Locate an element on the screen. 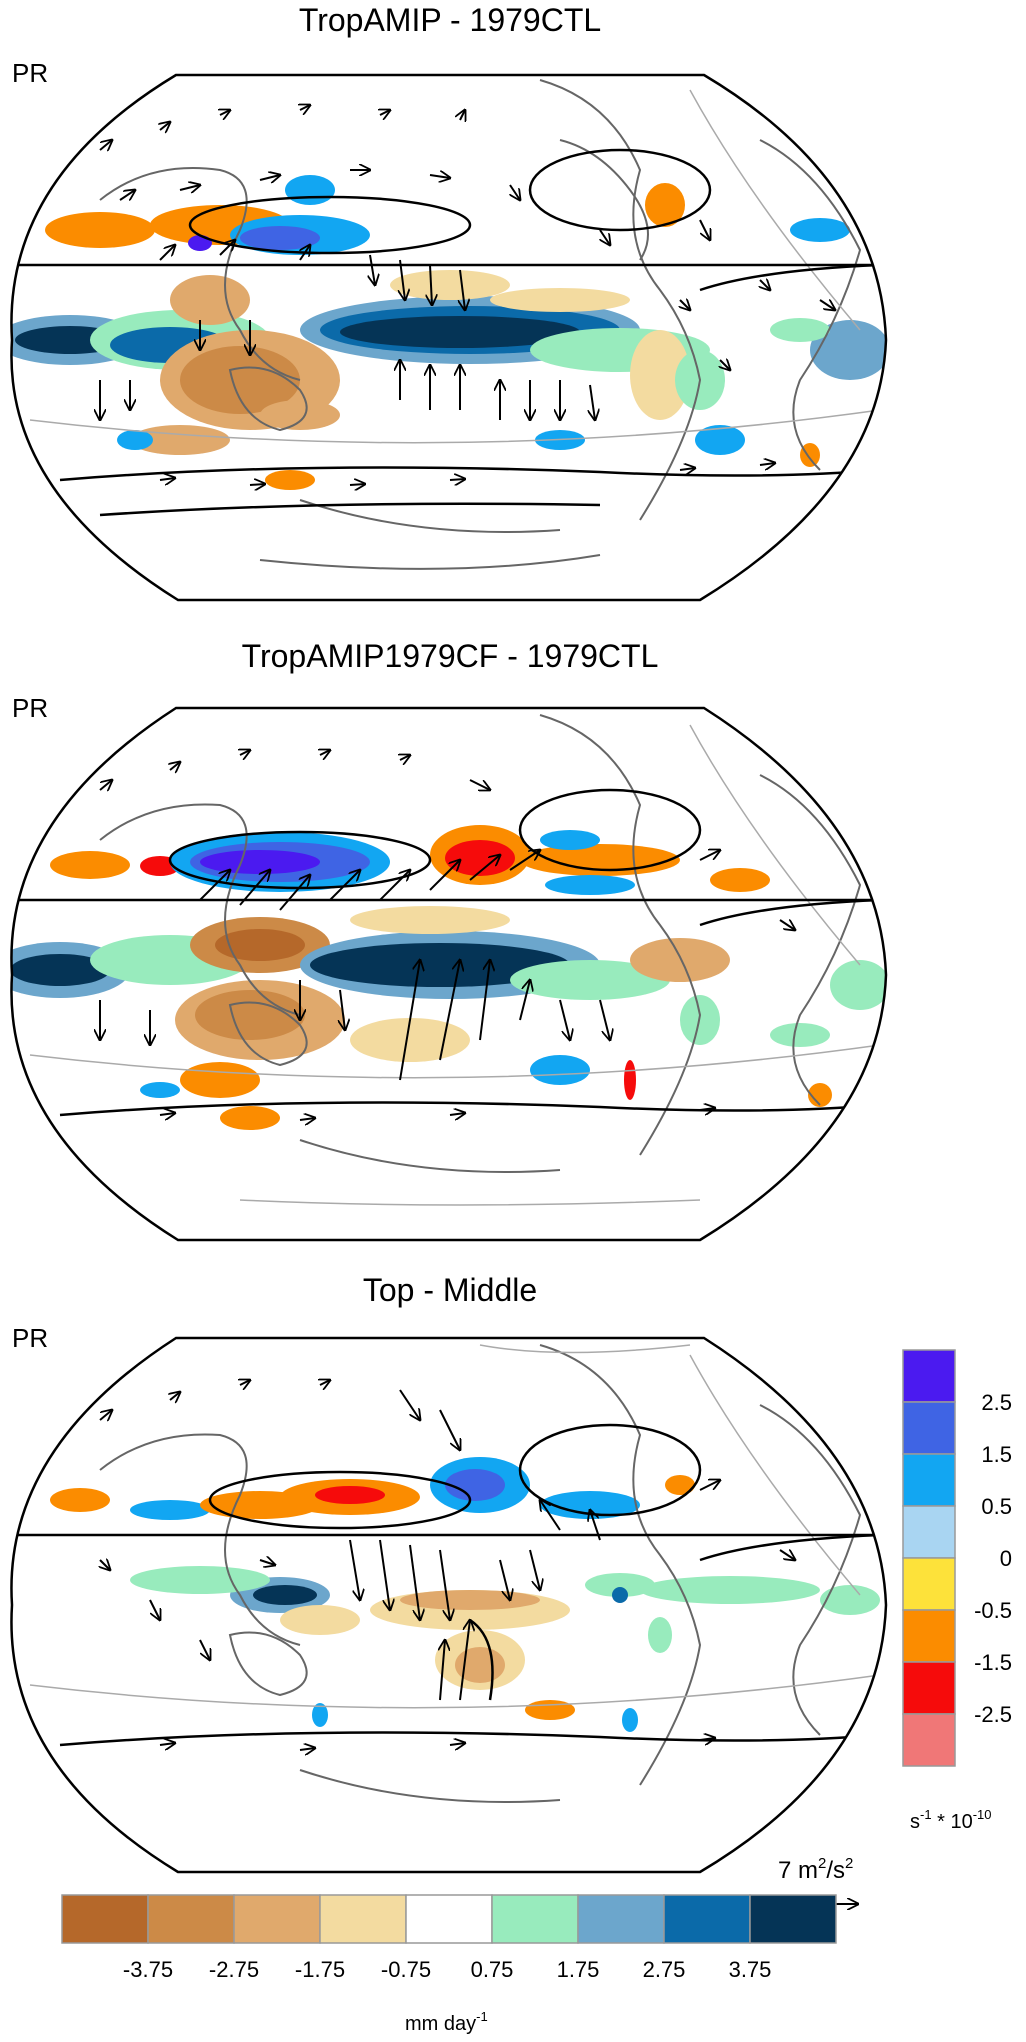  gridlines-bottom is located at coordinates (455, 1526).